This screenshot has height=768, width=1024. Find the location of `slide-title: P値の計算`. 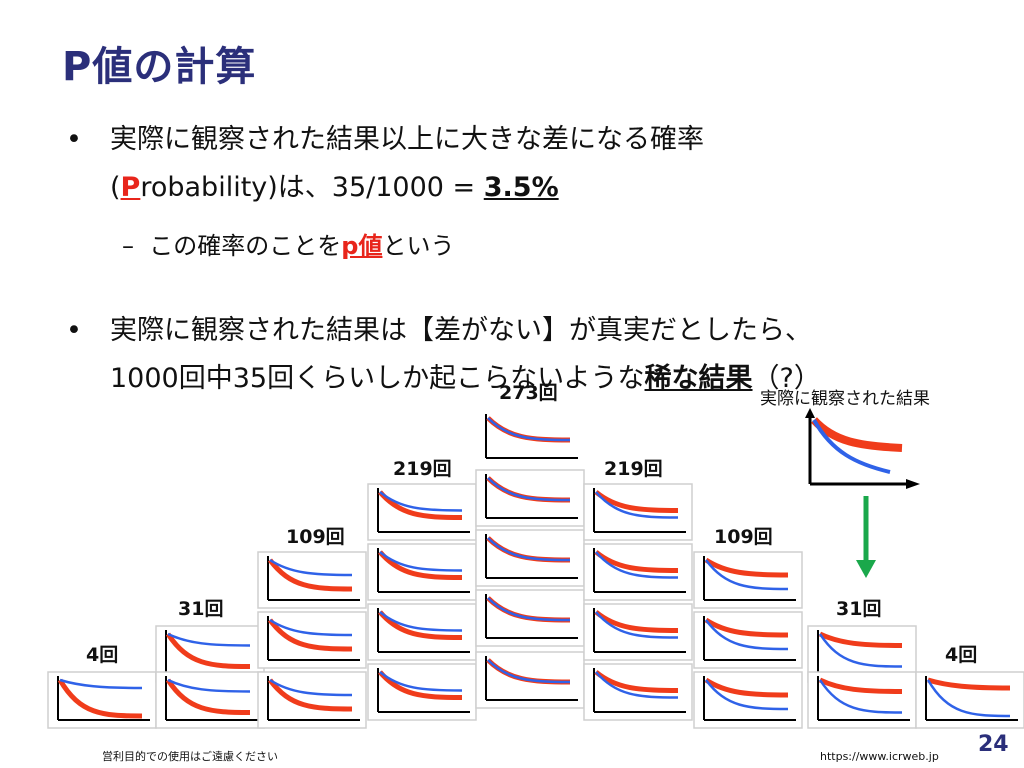

slide-title: P値の計算 is located at coordinates (159, 67).